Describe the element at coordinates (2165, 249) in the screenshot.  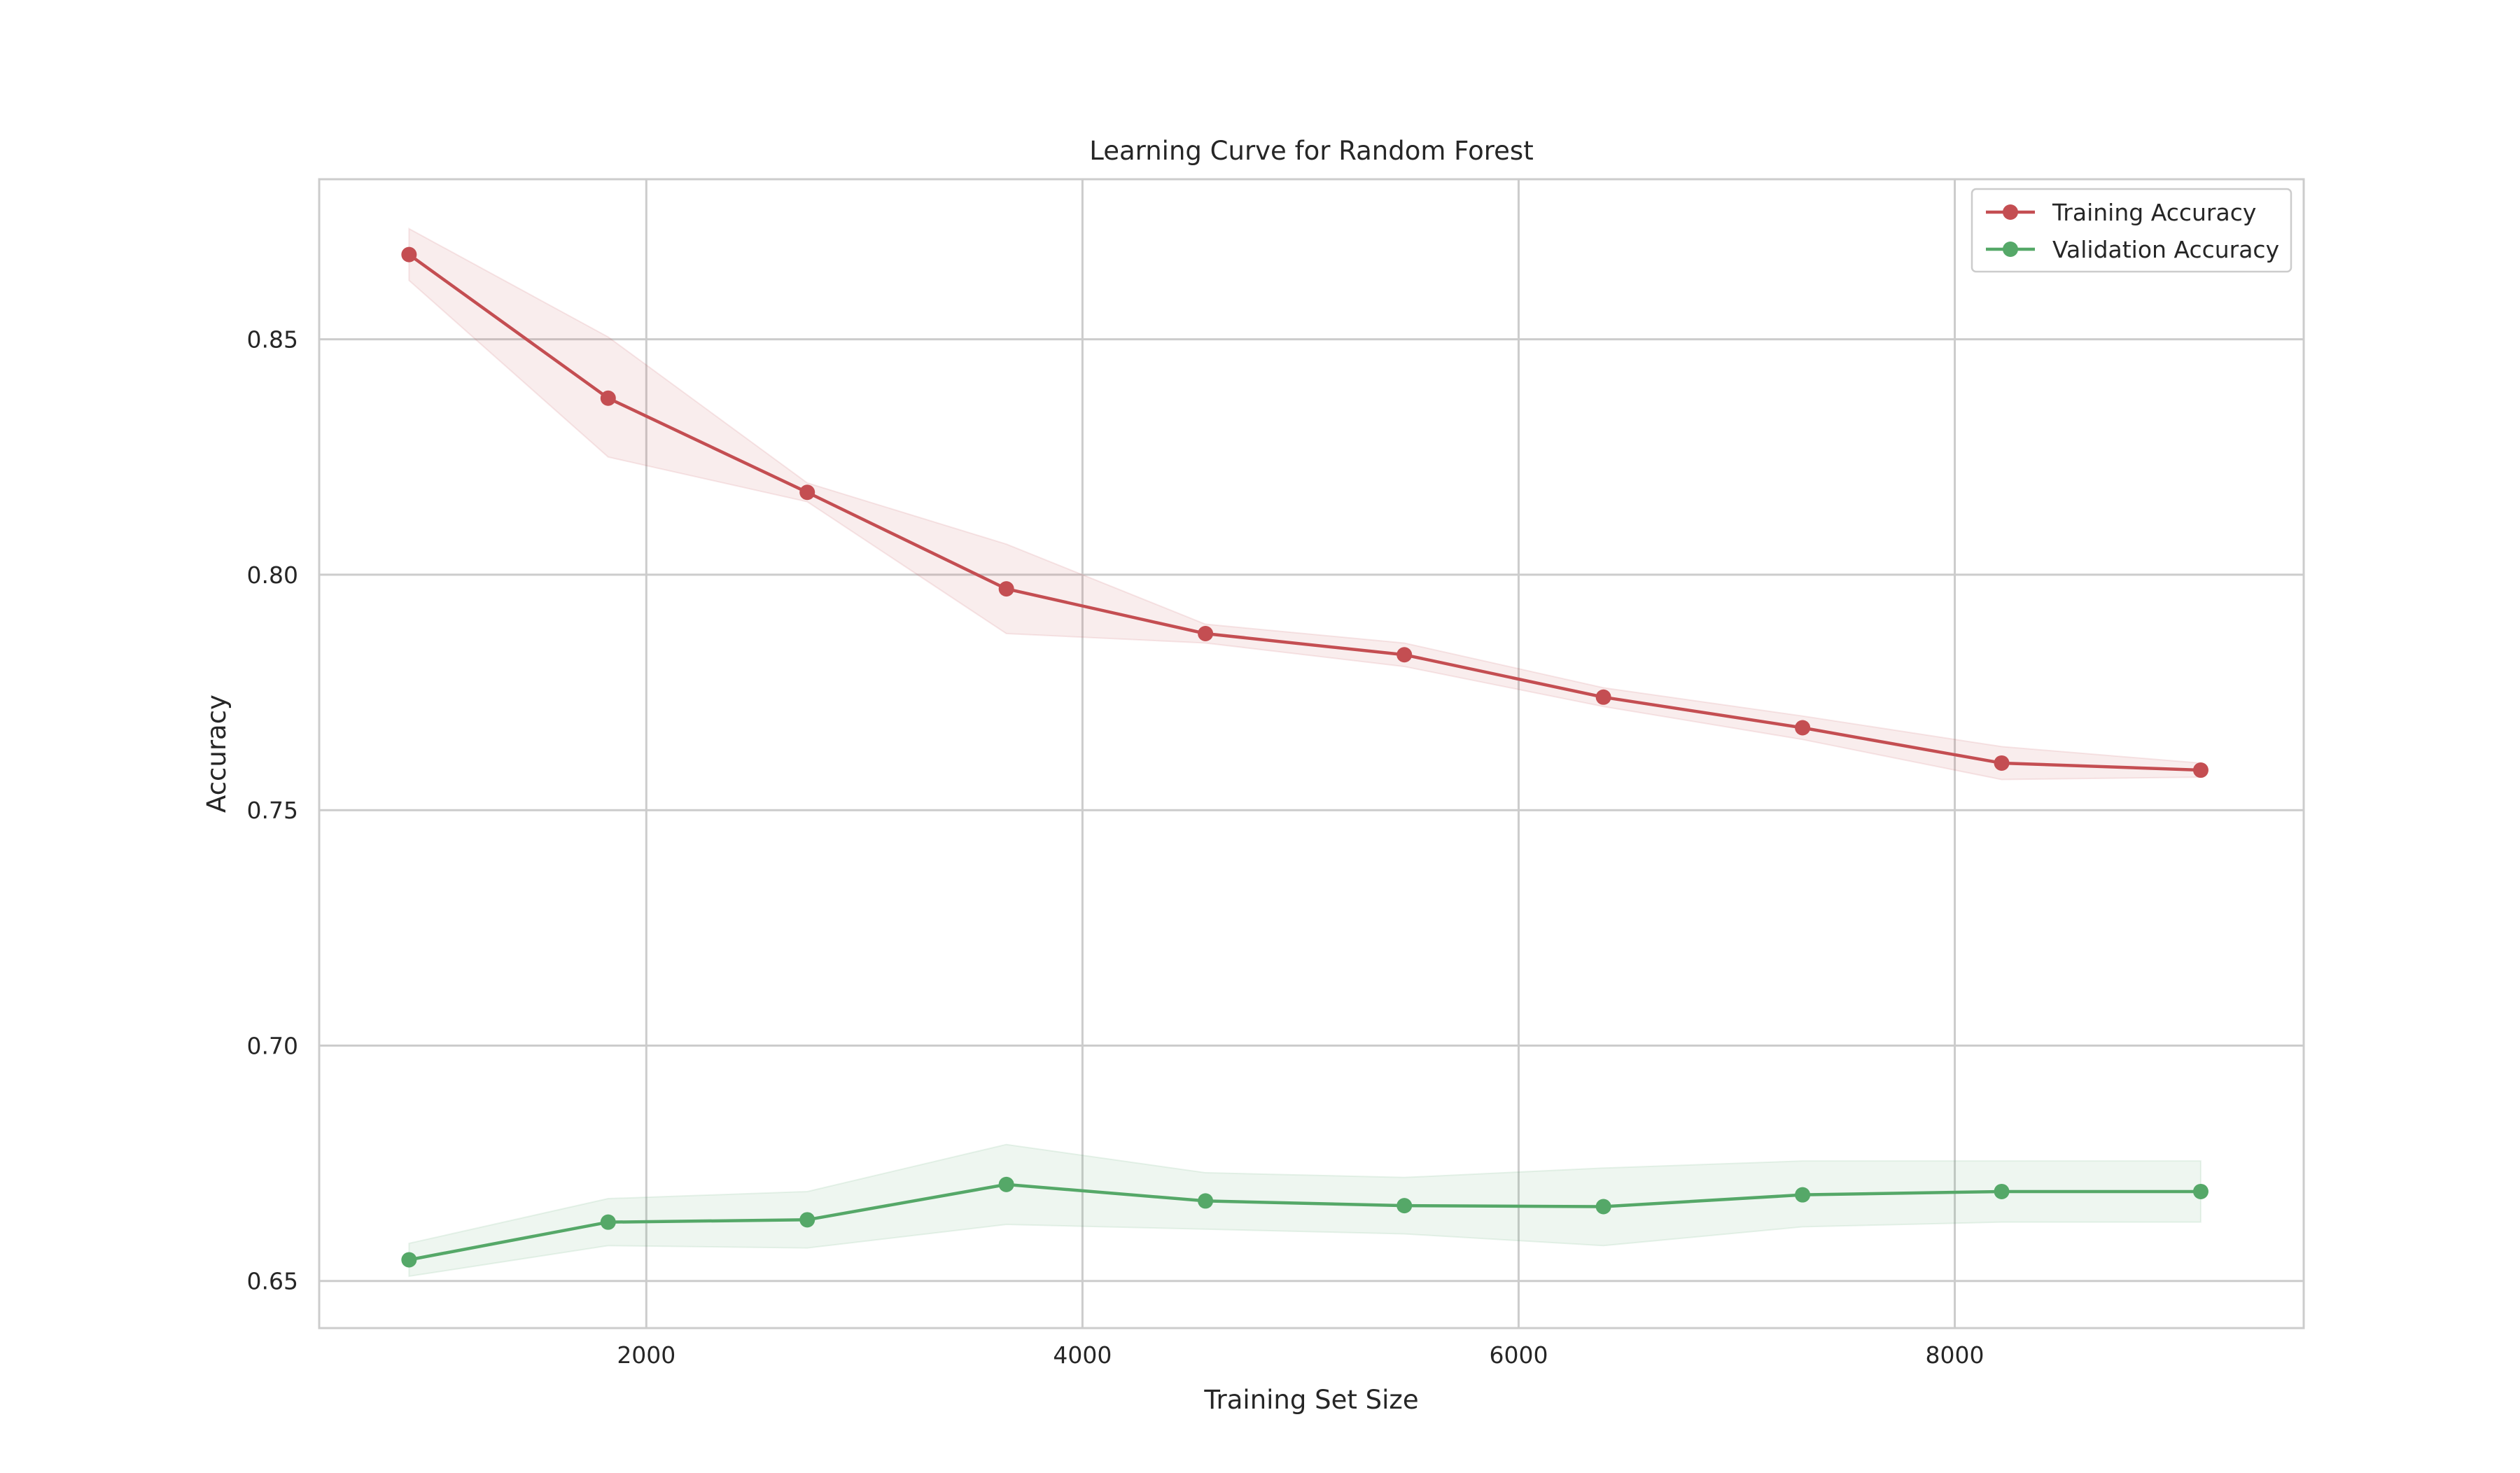
I see `legend-label: Validation Accuracy` at that location.